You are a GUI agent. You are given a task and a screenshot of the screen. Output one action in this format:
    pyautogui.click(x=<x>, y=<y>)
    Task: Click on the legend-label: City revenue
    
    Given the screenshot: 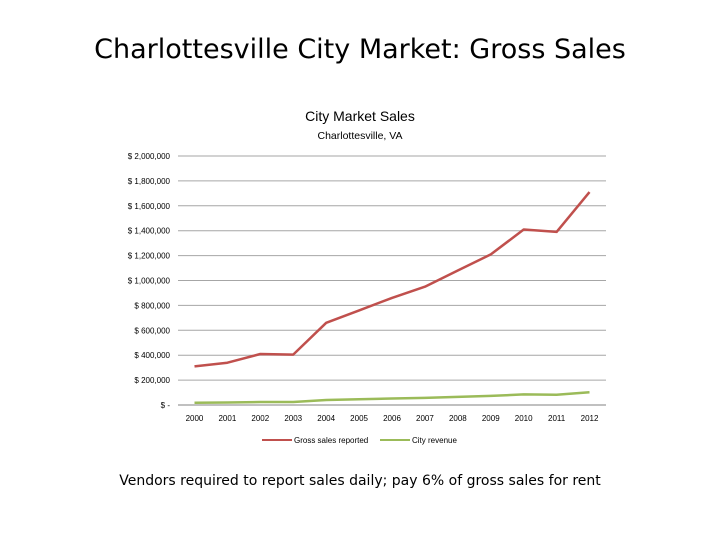 What is the action you would take?
    pyautogui.click(x=434, y=440)
    